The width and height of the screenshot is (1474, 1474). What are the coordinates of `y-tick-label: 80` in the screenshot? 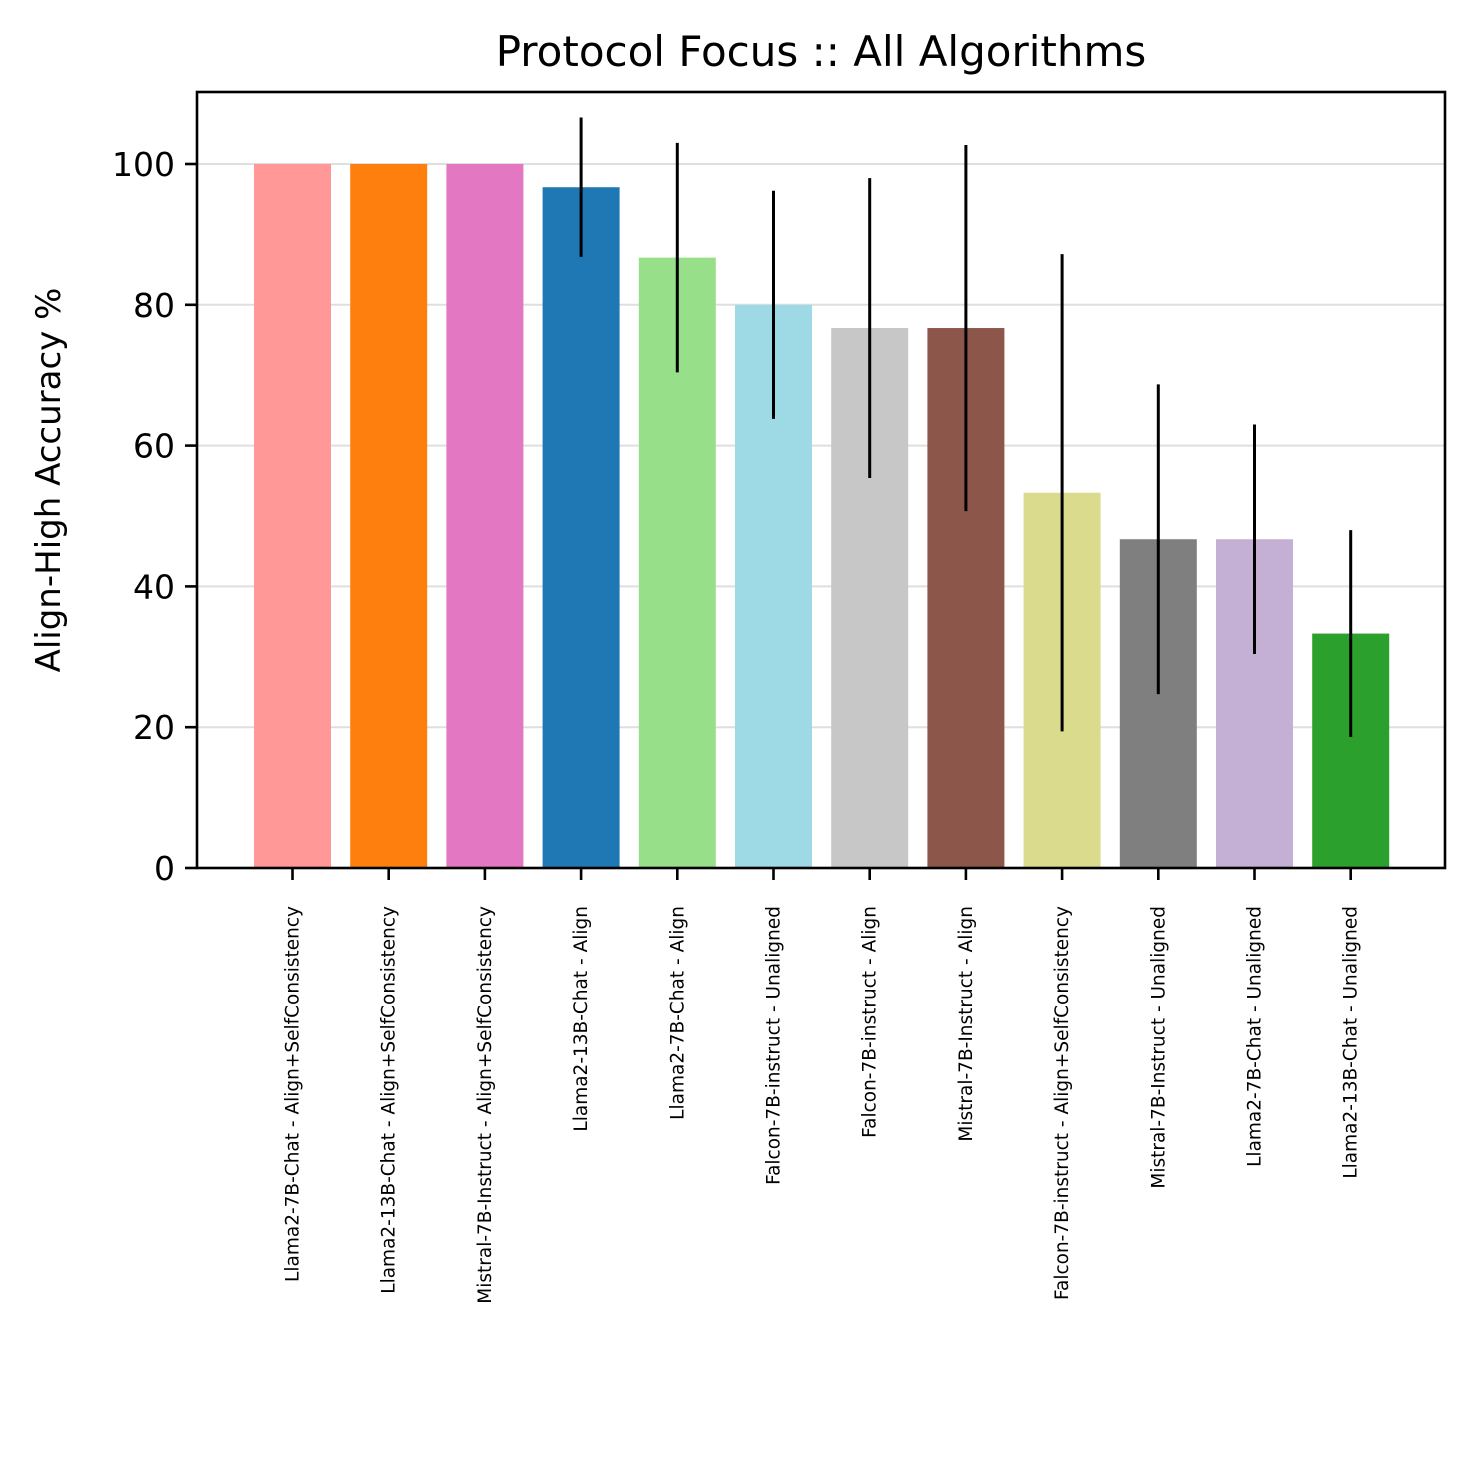 It's located at (154, 305).